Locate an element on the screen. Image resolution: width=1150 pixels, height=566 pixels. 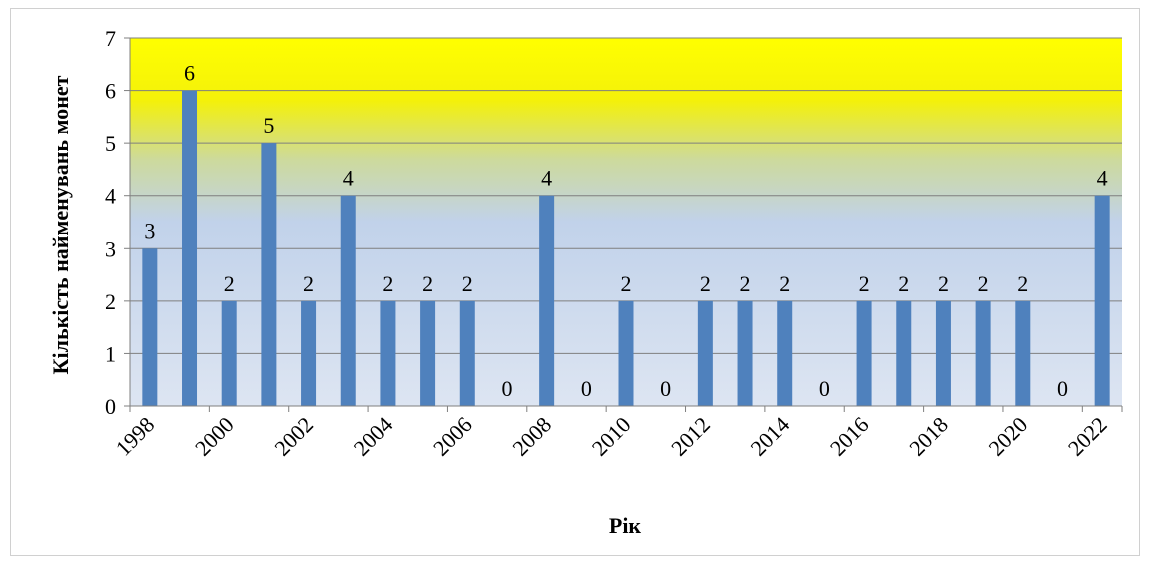
y-tick-label: 0 is located at coordinates (110, 406).